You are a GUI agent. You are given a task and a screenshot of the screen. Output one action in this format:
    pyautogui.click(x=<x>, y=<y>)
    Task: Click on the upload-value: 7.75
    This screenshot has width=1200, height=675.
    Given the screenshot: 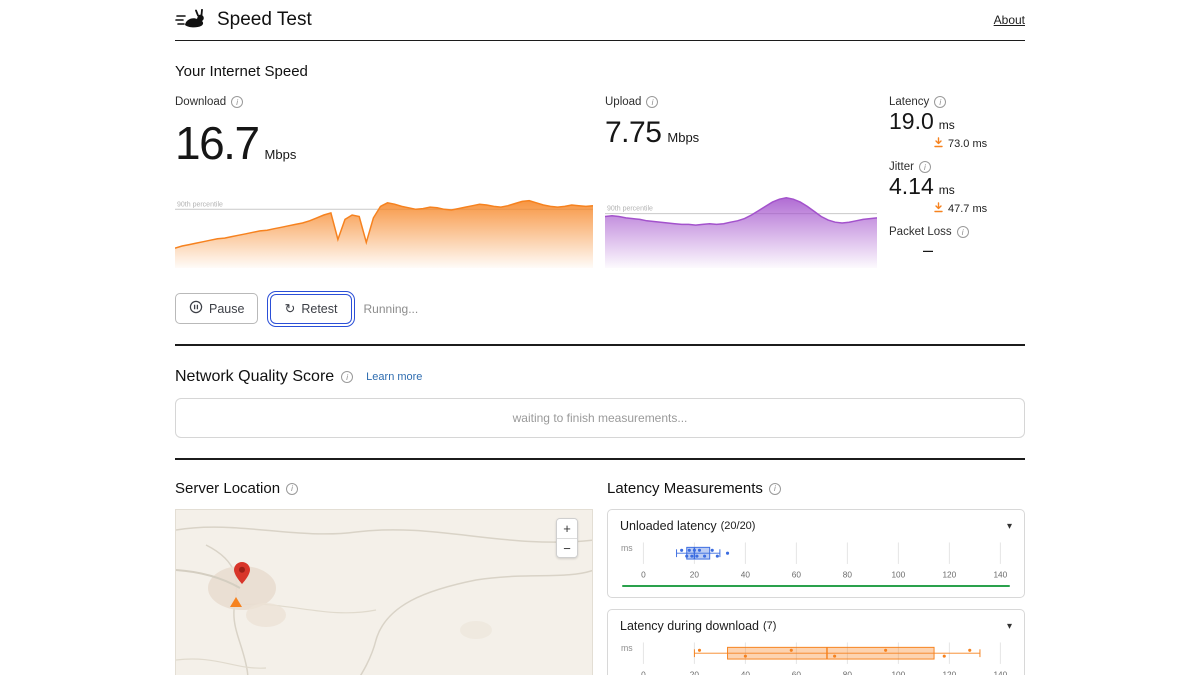 What is the action you would take?
    pyautogui.click(x=633, y=132)
    